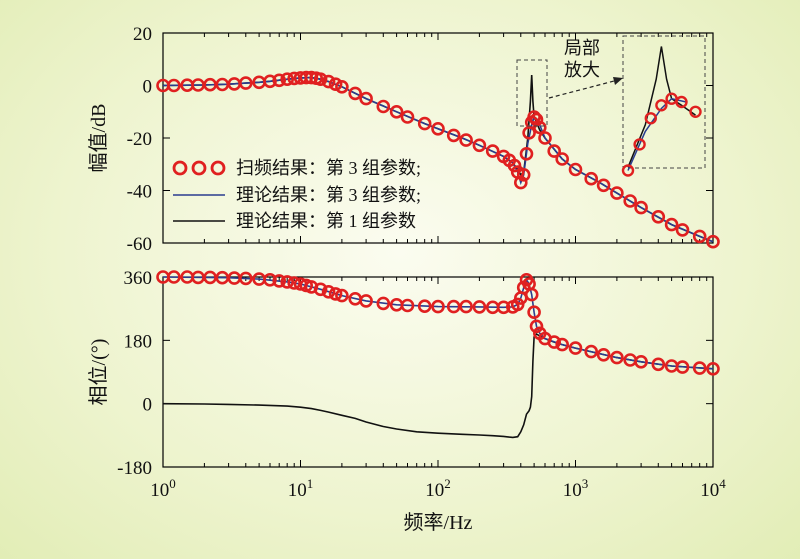 This screenshot has height=559, width=800. I want to click on zoom-source-box, so click(532, 93).